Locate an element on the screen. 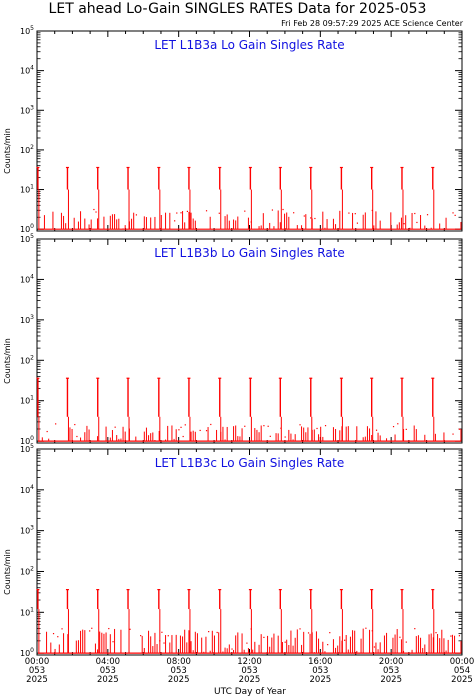 This screenshot has height=700, width=475. x-tick-time: 08:00 is located at coordinates (178, 662).